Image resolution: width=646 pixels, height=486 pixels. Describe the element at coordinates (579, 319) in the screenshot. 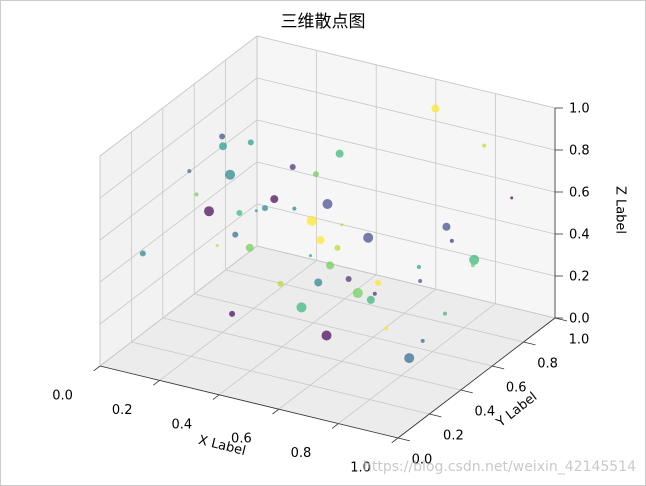

I see `z-tick-label: 0.0` at that location.